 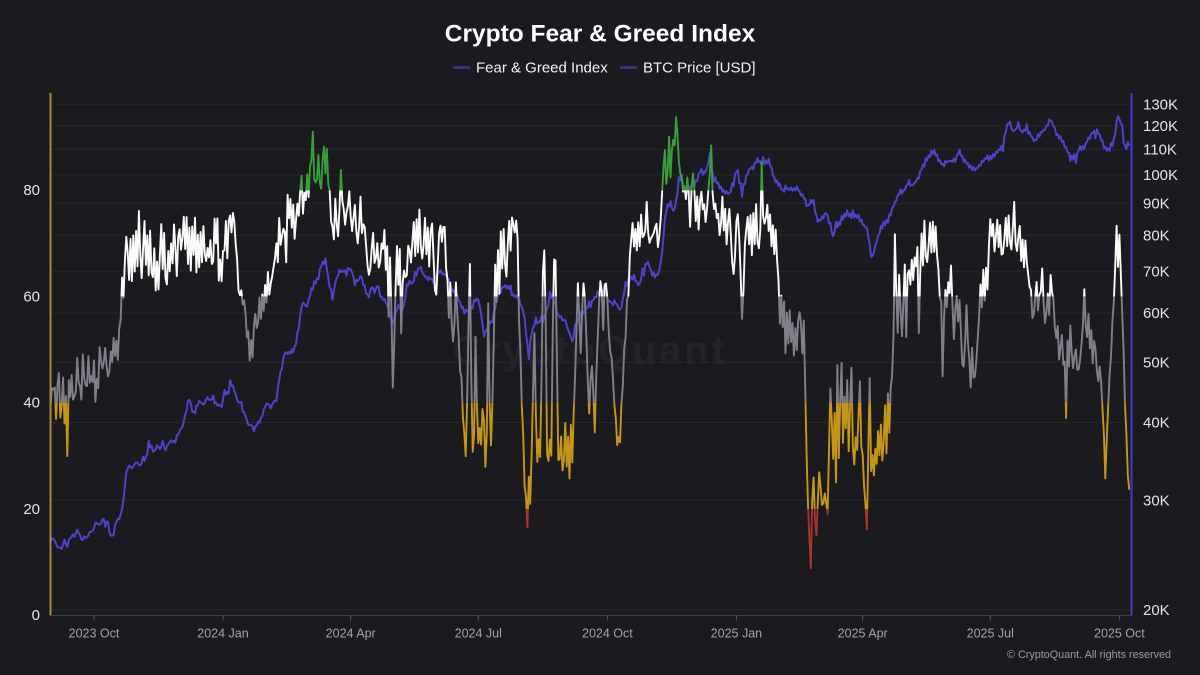 What do you see at coordinates (222, 634) in the screenshot?
I see `svg-text: 2024 Jan` at bounding box center [222, 634].